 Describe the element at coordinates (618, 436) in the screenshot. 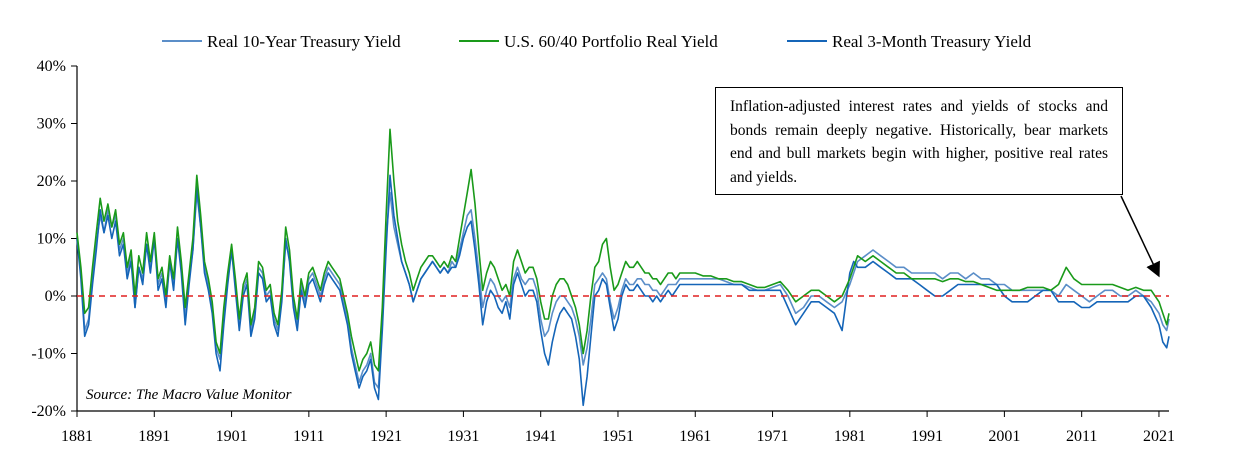

I see `x-tick-label: 1951` at that location.